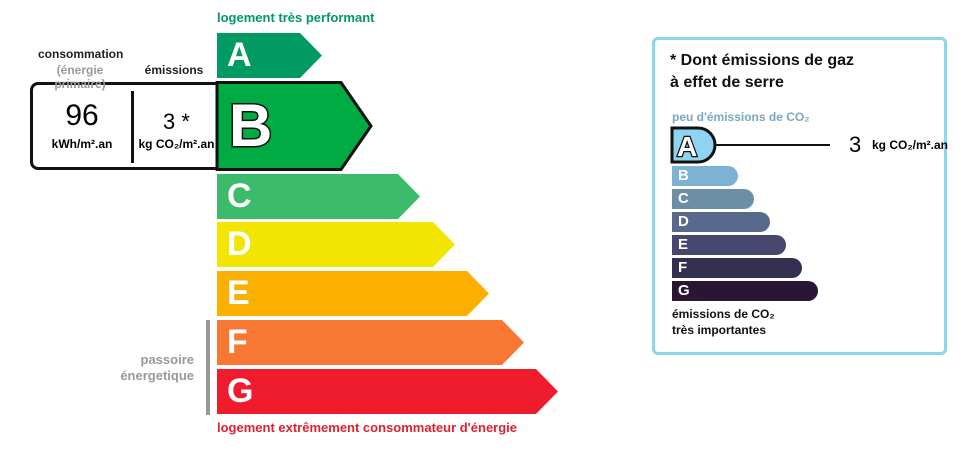 This screenshot has width=980, height=450. Describe the element at coordinates (296, 17) in the screenshot. I see `top-label: logement très performant` at that location.